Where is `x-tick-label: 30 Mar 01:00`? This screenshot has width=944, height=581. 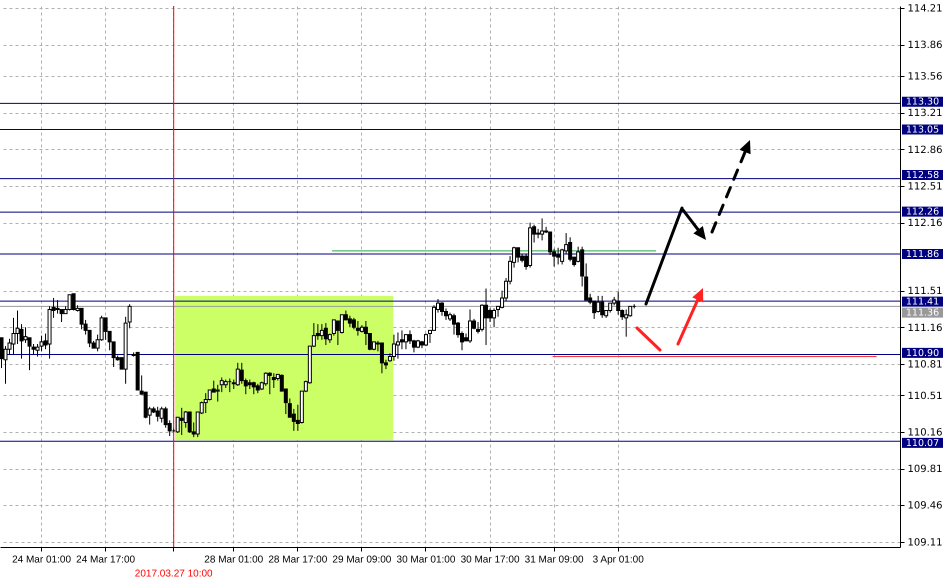 x-tick-label: 30 Mar 01:00 is located at coordinates (426, 560).